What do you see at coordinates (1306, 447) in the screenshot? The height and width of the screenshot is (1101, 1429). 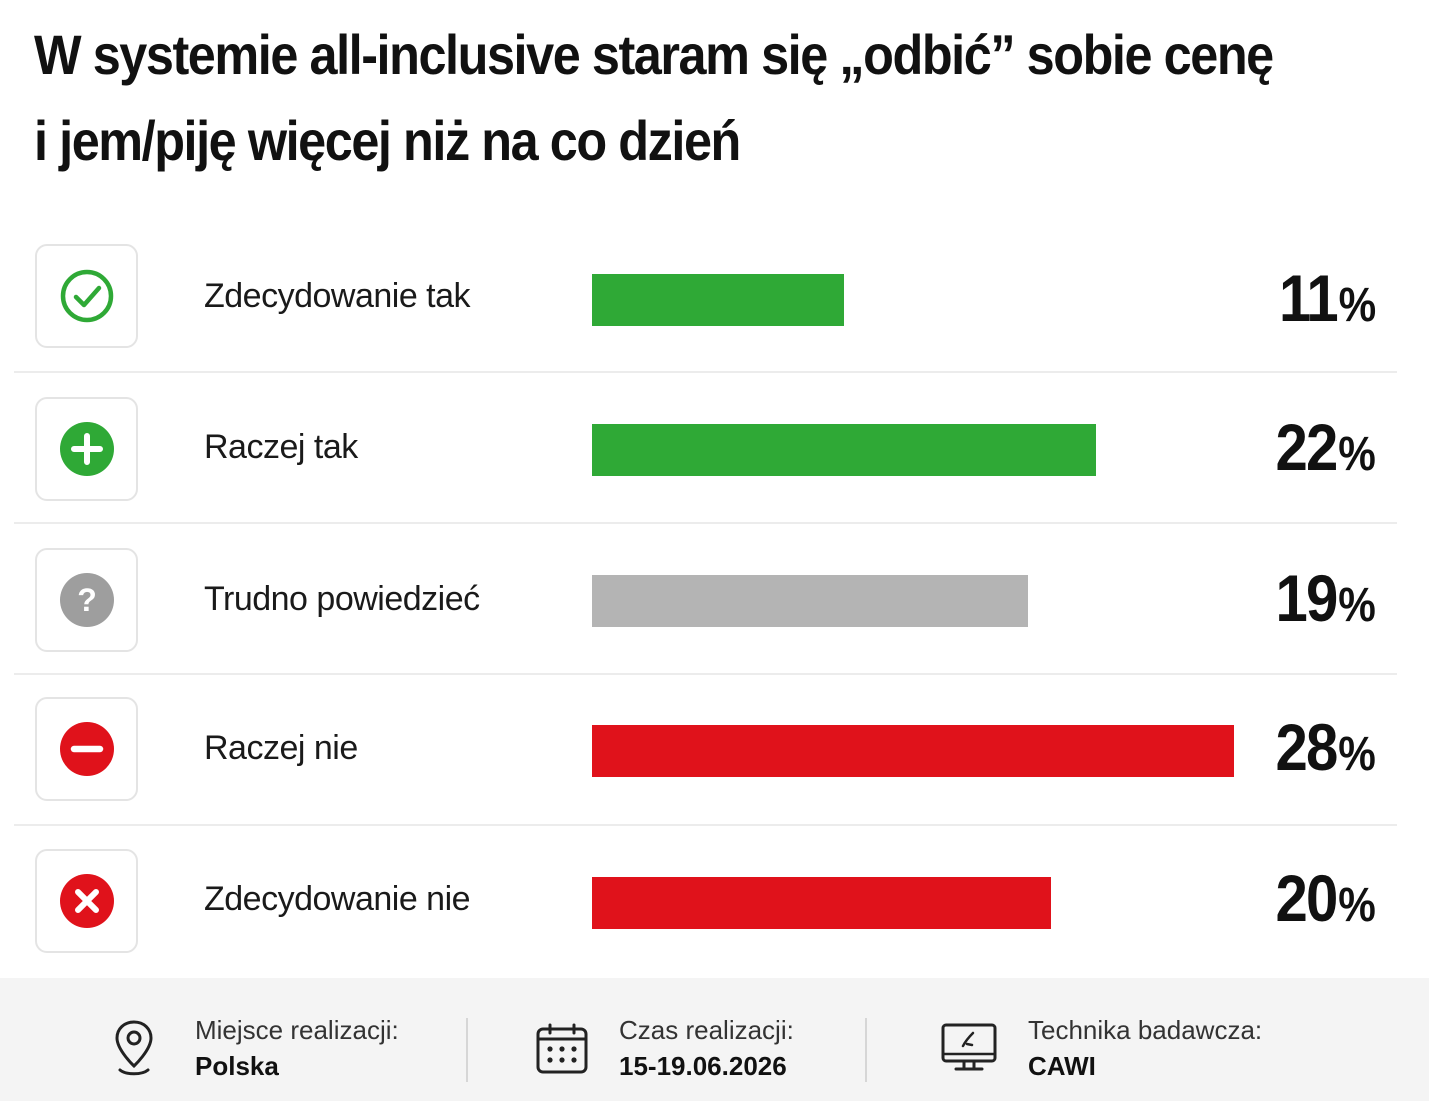 I see `value-number: 22` at bounding box center [1306, 447].